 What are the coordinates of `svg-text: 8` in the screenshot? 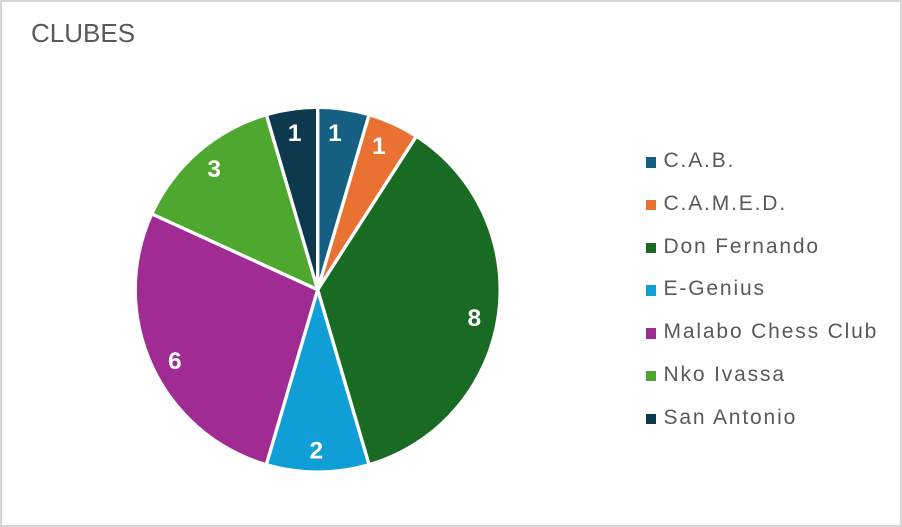 It's located at (474, 318).